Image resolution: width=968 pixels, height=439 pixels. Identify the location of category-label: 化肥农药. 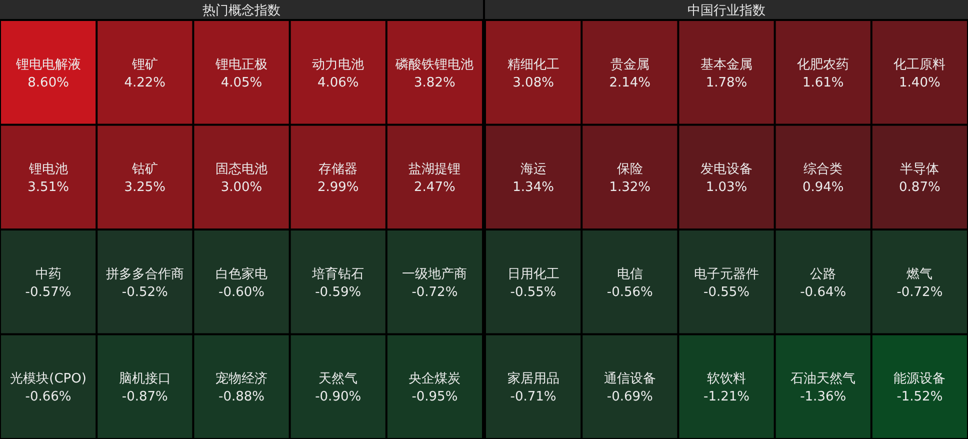
(823, 64).